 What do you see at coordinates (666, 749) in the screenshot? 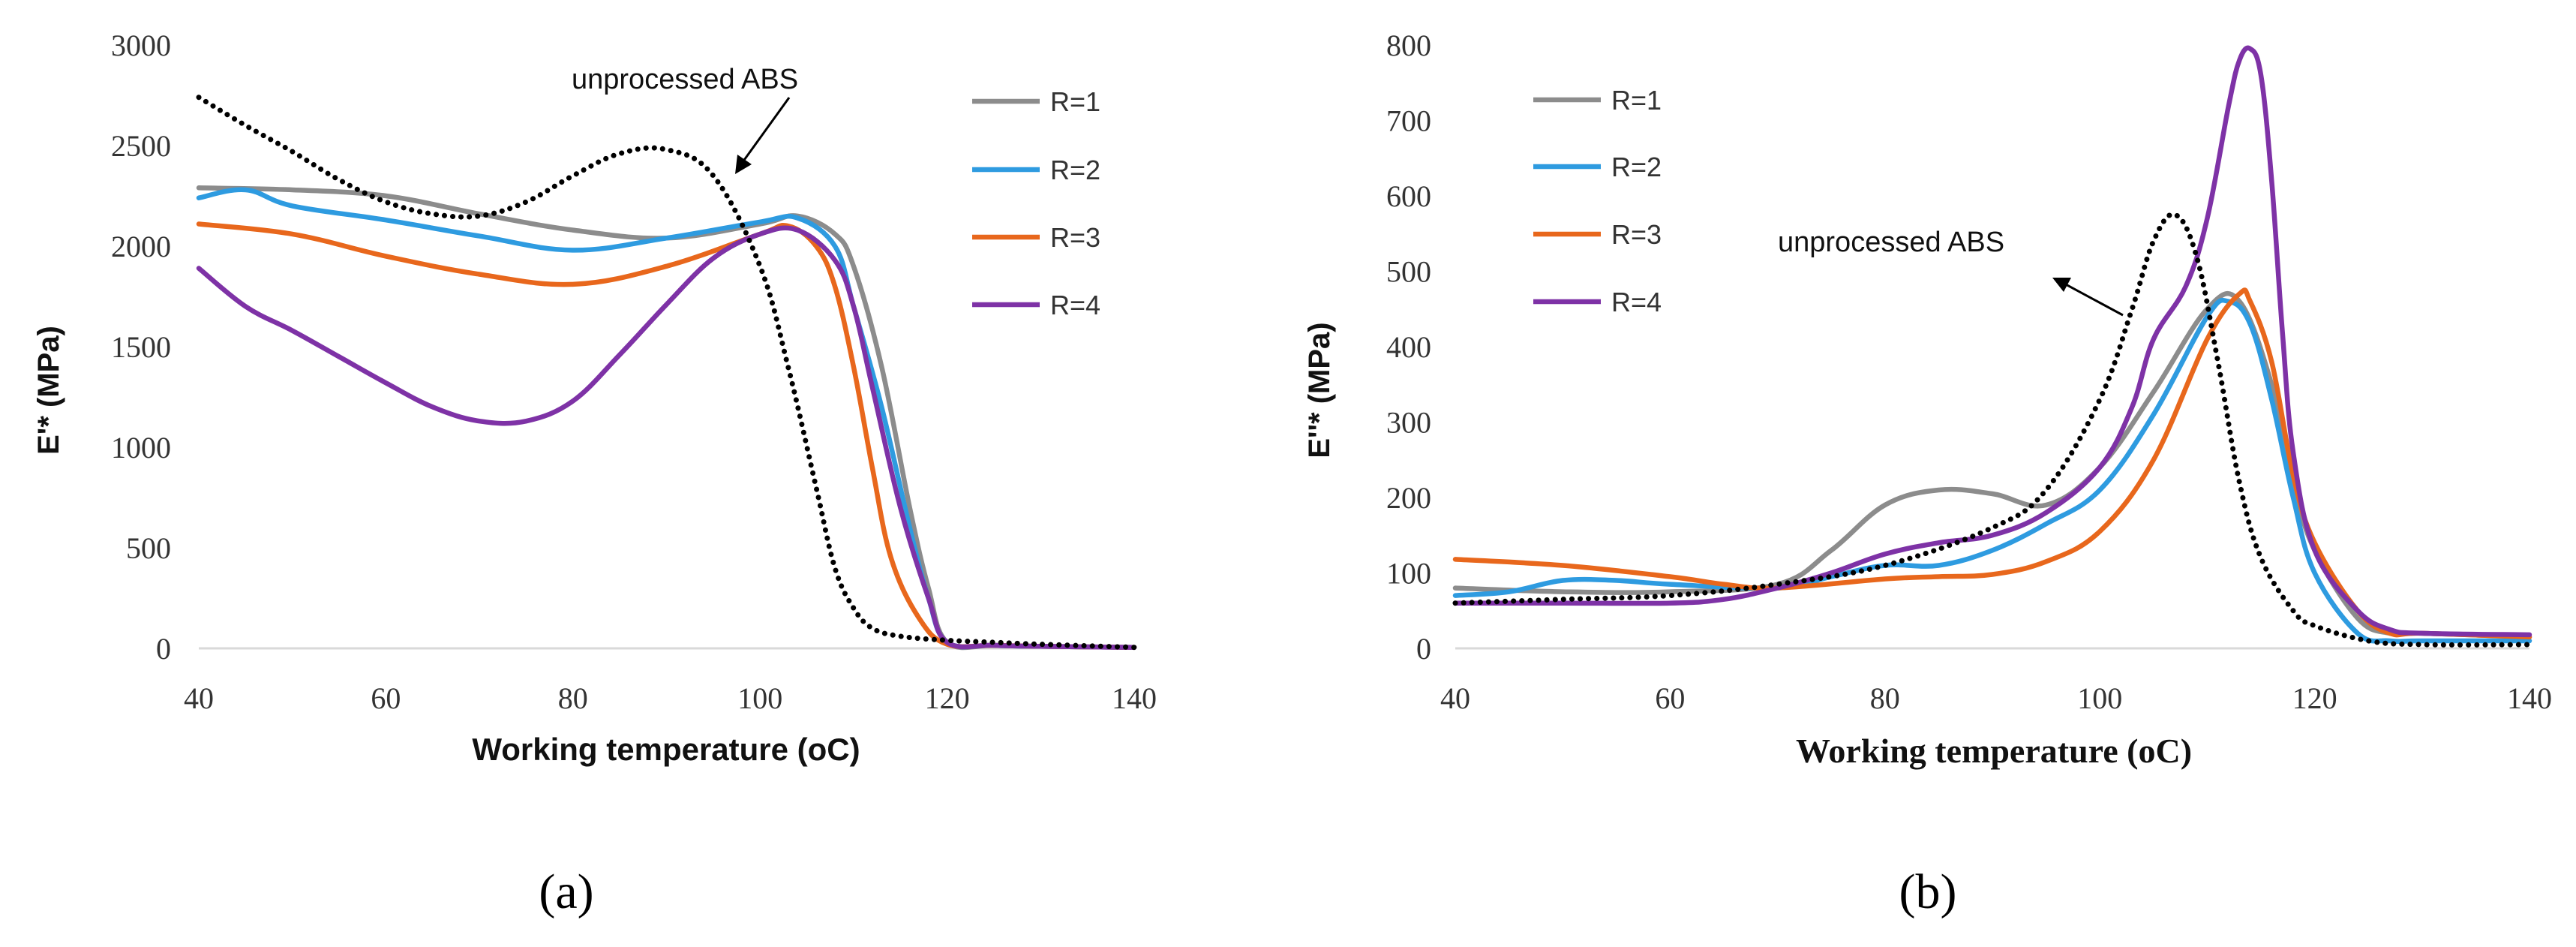
I see `panel-a-x-axis-label: Working temperature (oC)` at bounding box center [666, 749].